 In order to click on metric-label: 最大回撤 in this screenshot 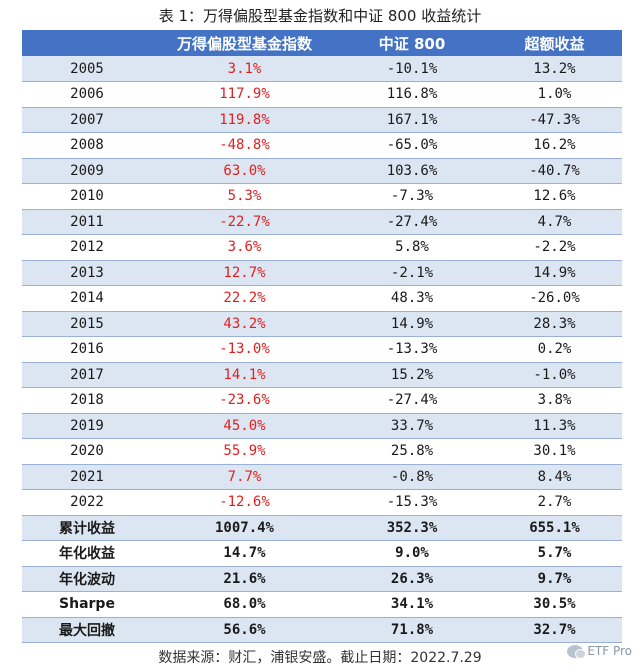, I will do `click(87, 630)`.